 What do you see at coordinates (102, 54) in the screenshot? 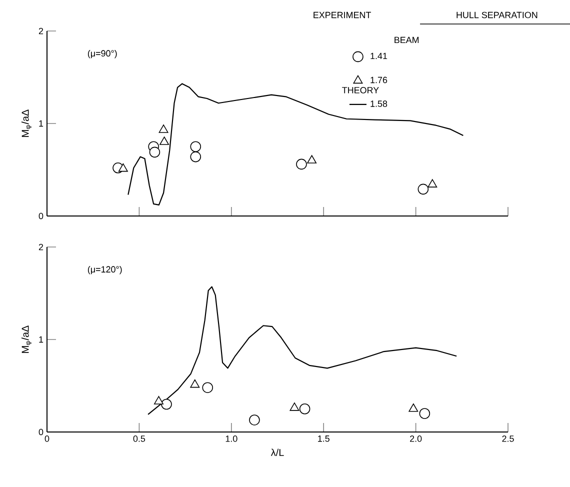
I see `annotation: (μ=90°)` at bounding box center [102, 54].